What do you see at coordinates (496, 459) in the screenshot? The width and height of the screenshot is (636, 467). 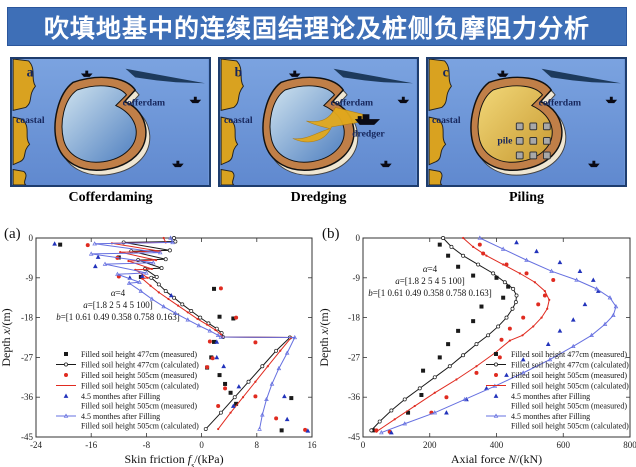 I see `x-axis-title: Axial force N/(kN)` at bounding box center [496, 459].